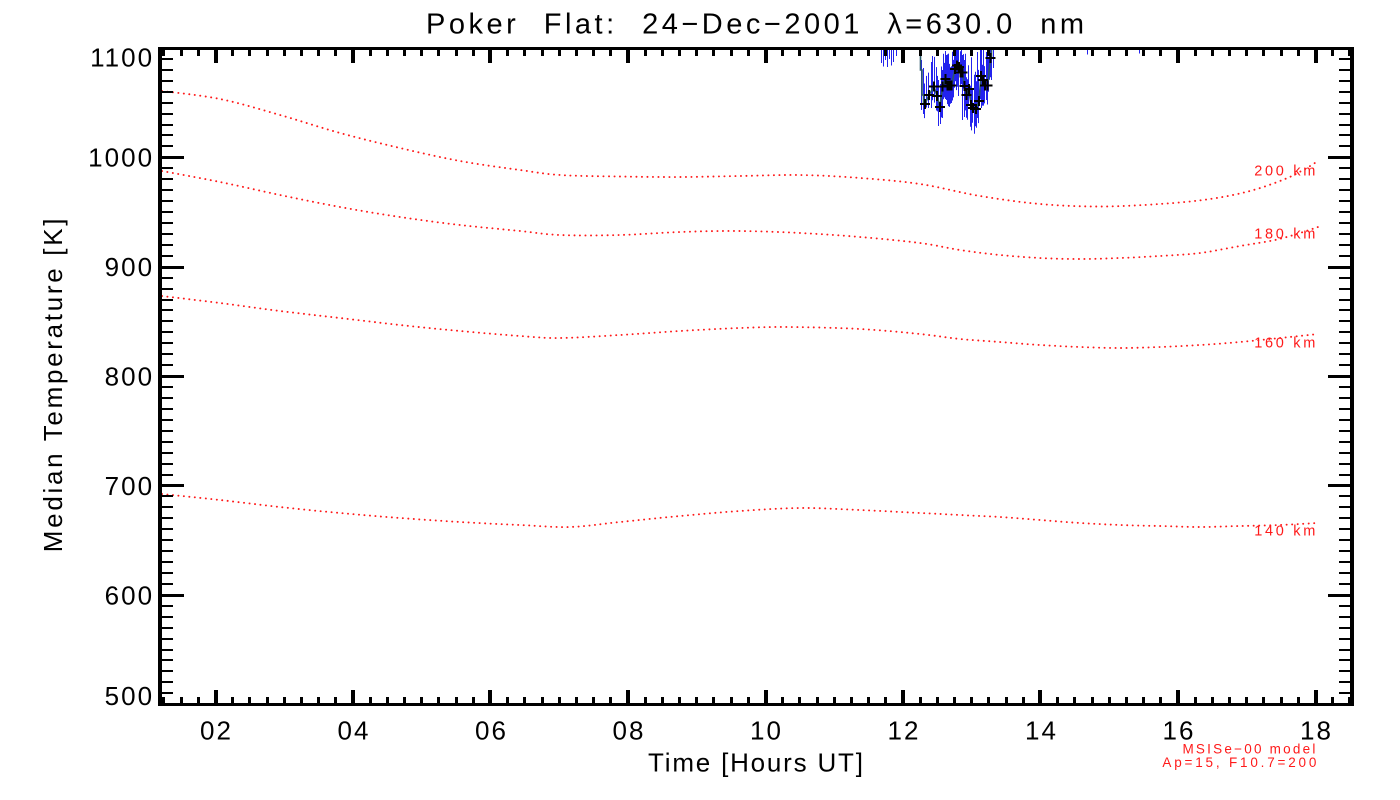  Describe the element at coordinates (1041, 731) in the screenshot. I see `svg-text: 14` at that location.